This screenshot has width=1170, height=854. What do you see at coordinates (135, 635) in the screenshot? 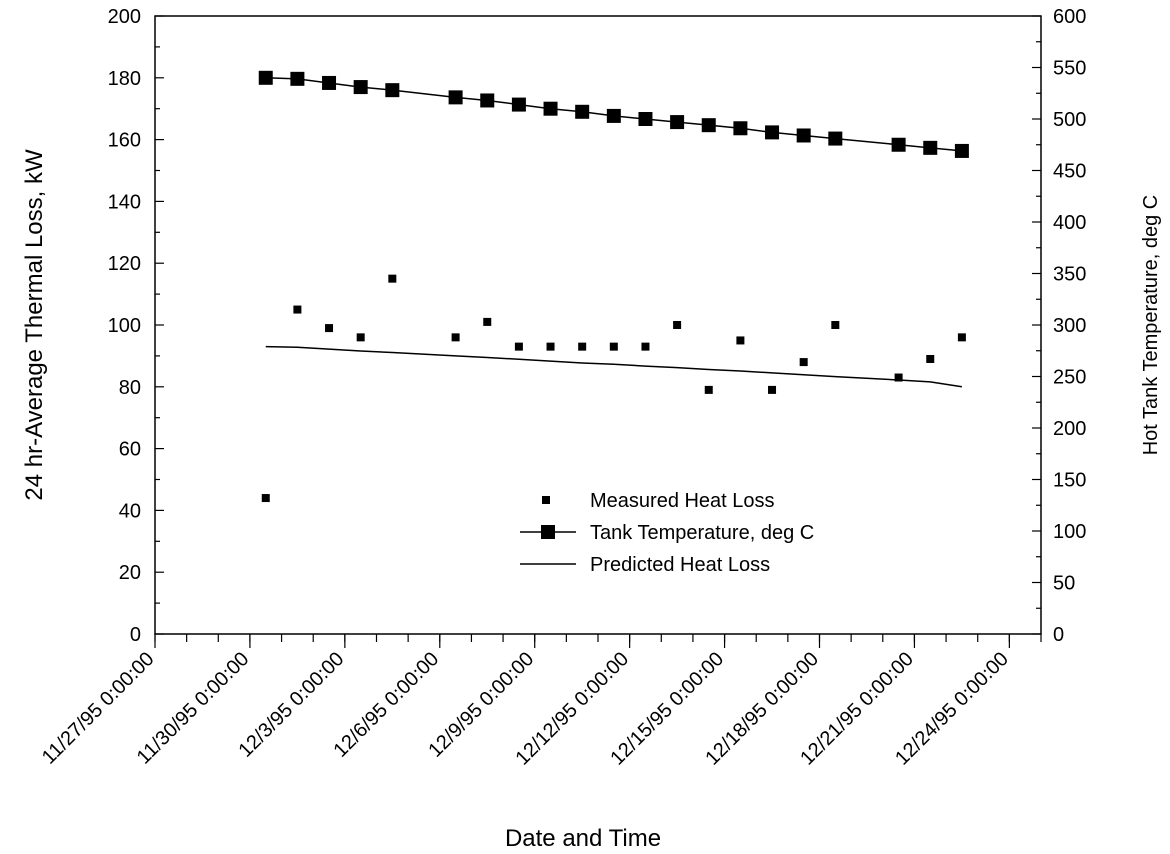
I see `y-tick-label: 0` at bounding box center [135, 635].